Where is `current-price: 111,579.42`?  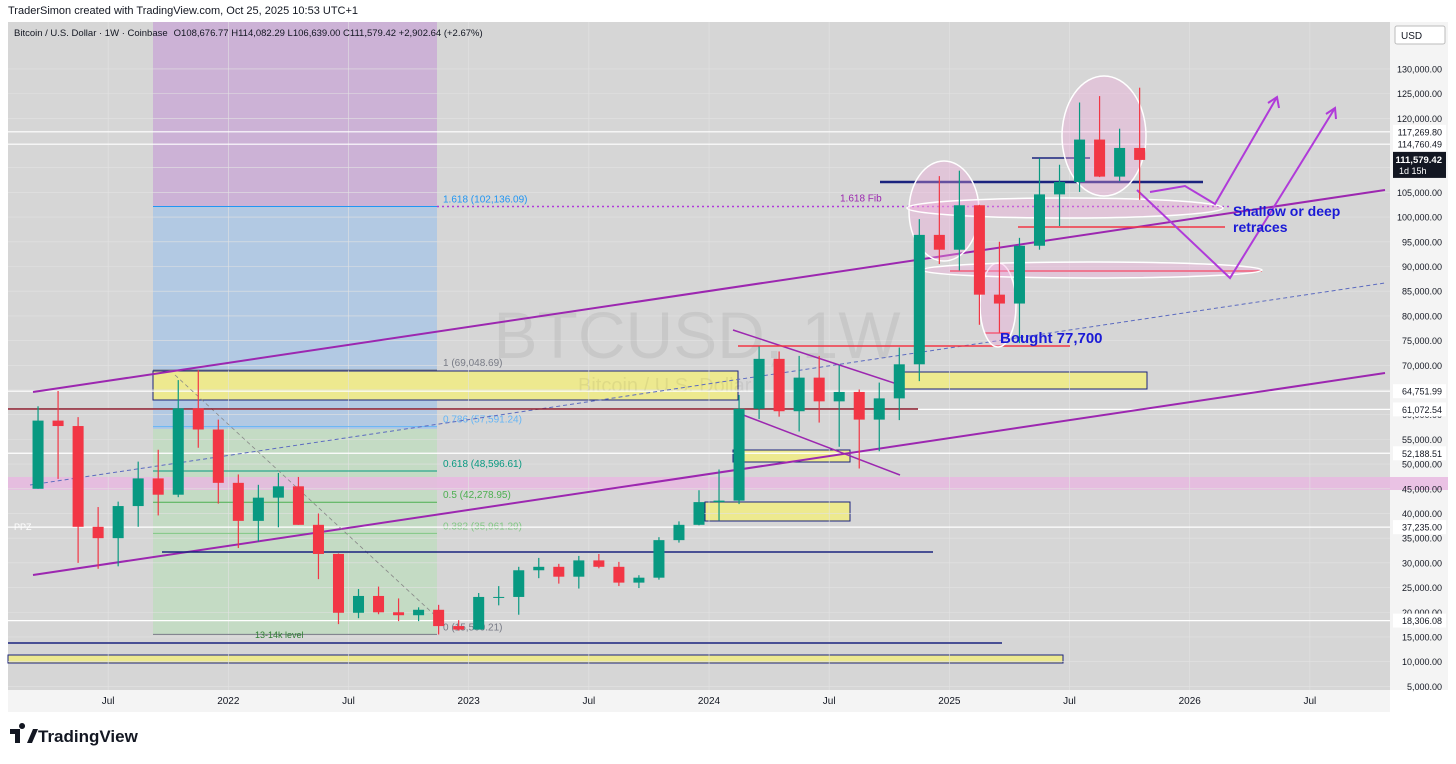 current-price: 111,579.42 is located at coordinates (1419, 160).